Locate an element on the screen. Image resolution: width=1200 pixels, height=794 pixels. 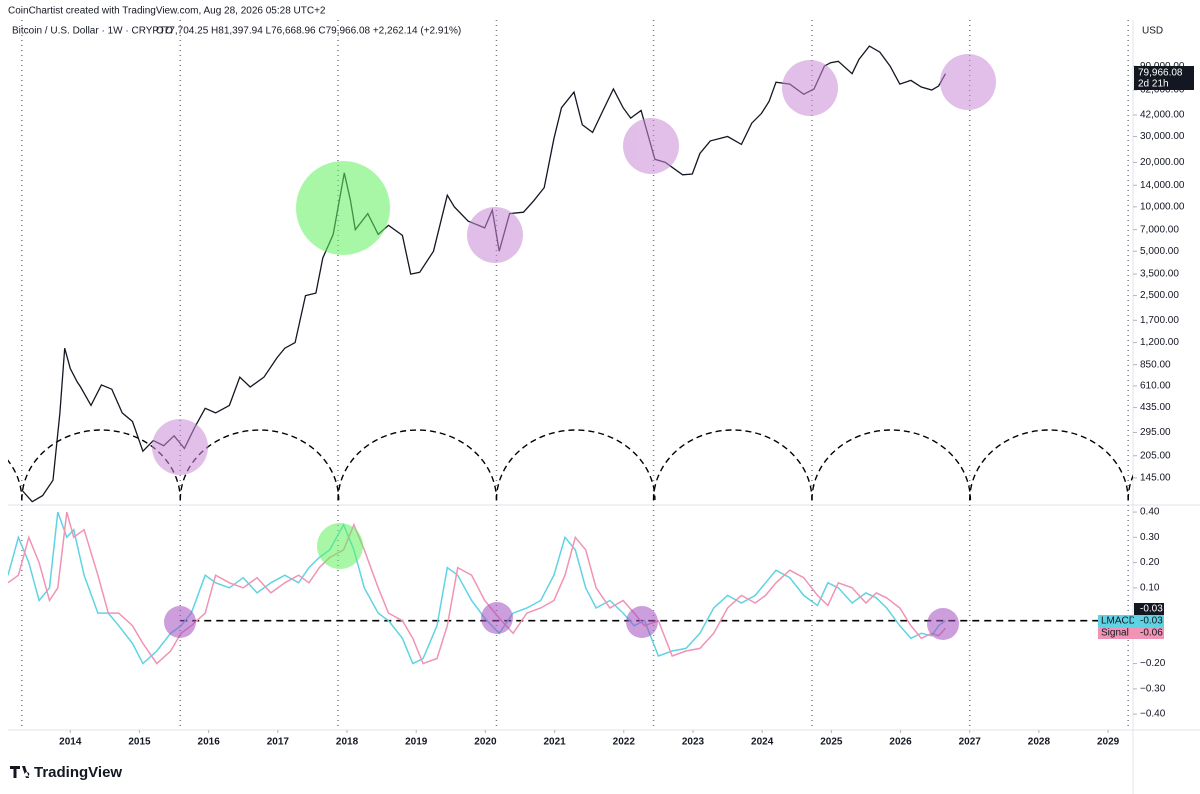
level-badge is located at coordinates (1149, 609).